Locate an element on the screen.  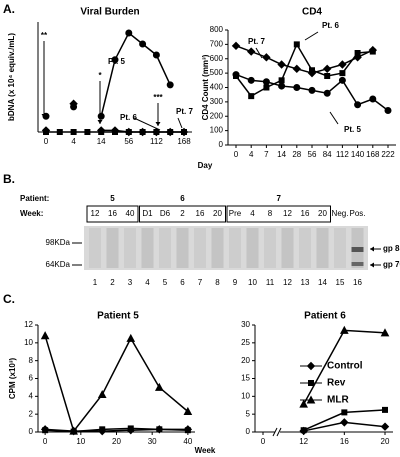
week-label: 4 is located at coordinates (252, 213).